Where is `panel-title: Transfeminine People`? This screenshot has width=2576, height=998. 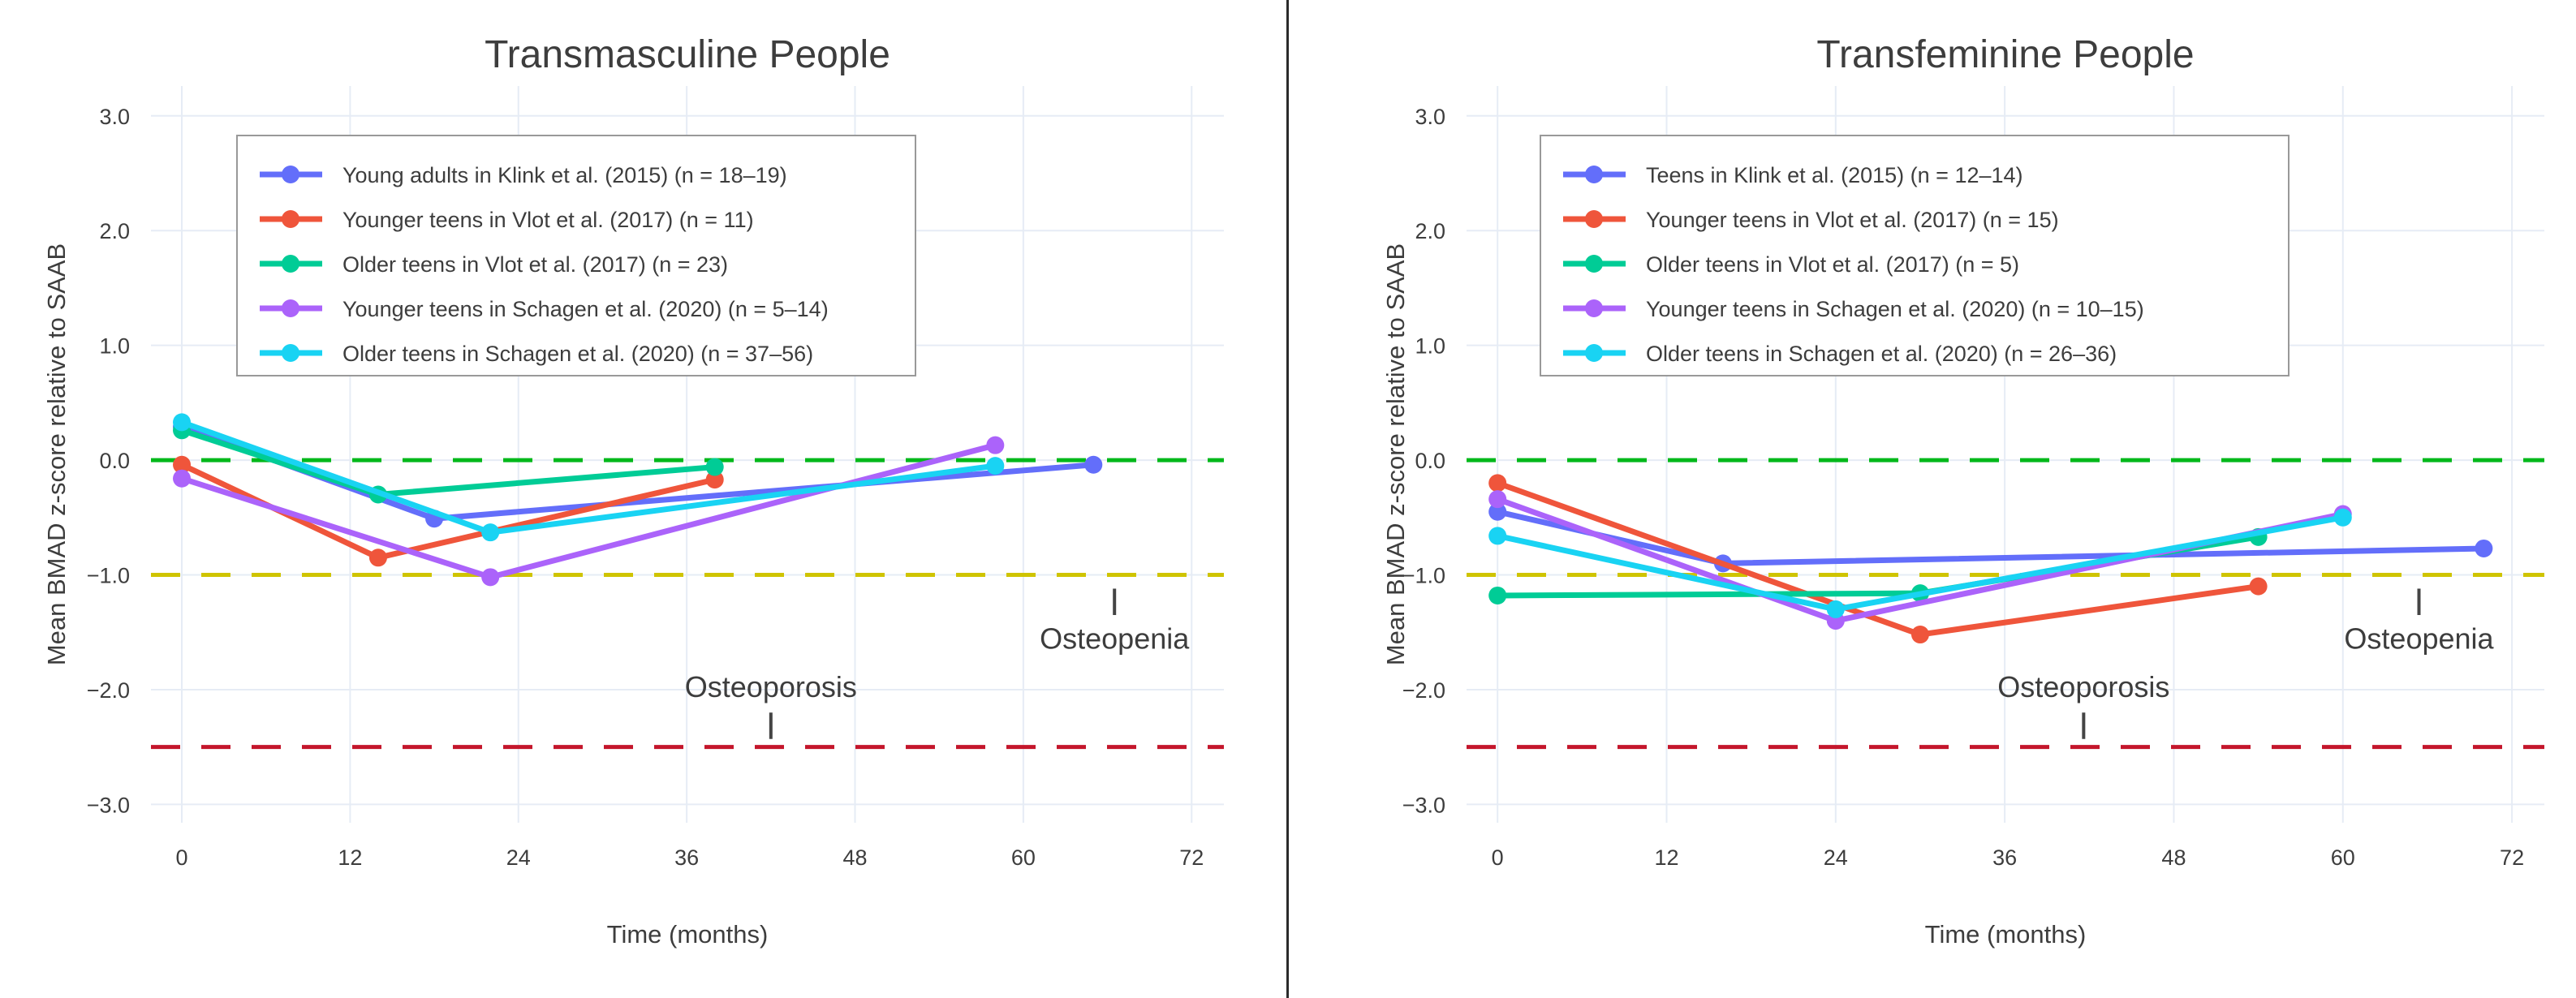
panel-title: Transfeminine People is located at coordinates (2006, 55).